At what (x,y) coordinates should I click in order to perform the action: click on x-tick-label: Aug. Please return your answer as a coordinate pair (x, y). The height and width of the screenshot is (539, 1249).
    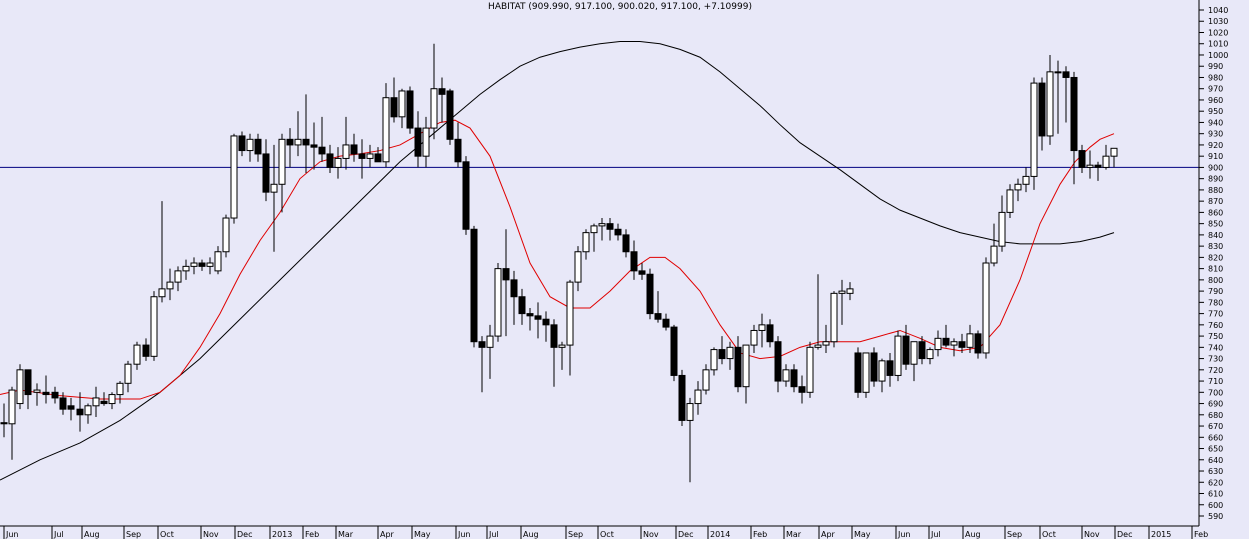
    Looking at the image, I should click on (92, 534).